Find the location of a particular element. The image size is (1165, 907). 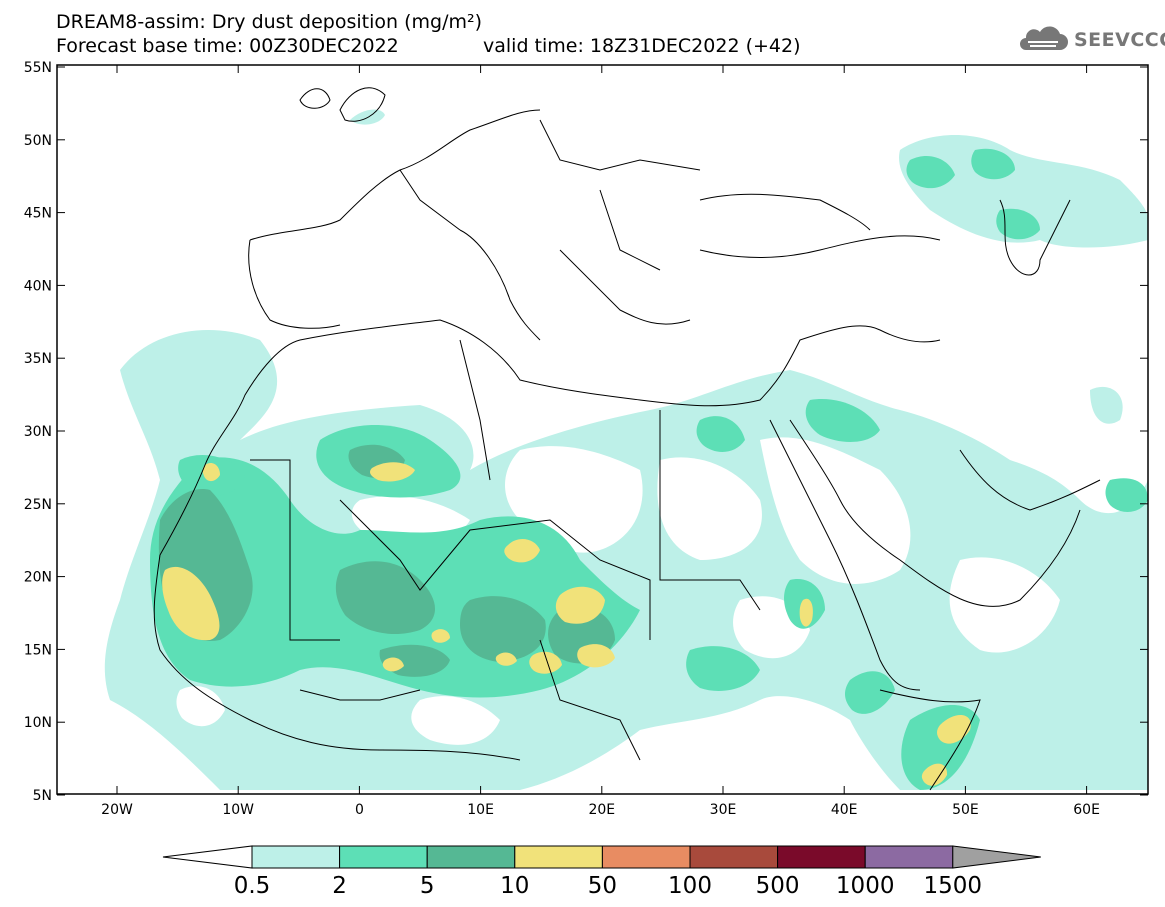

lon-label: 20E is located at coordinates (601, 810).